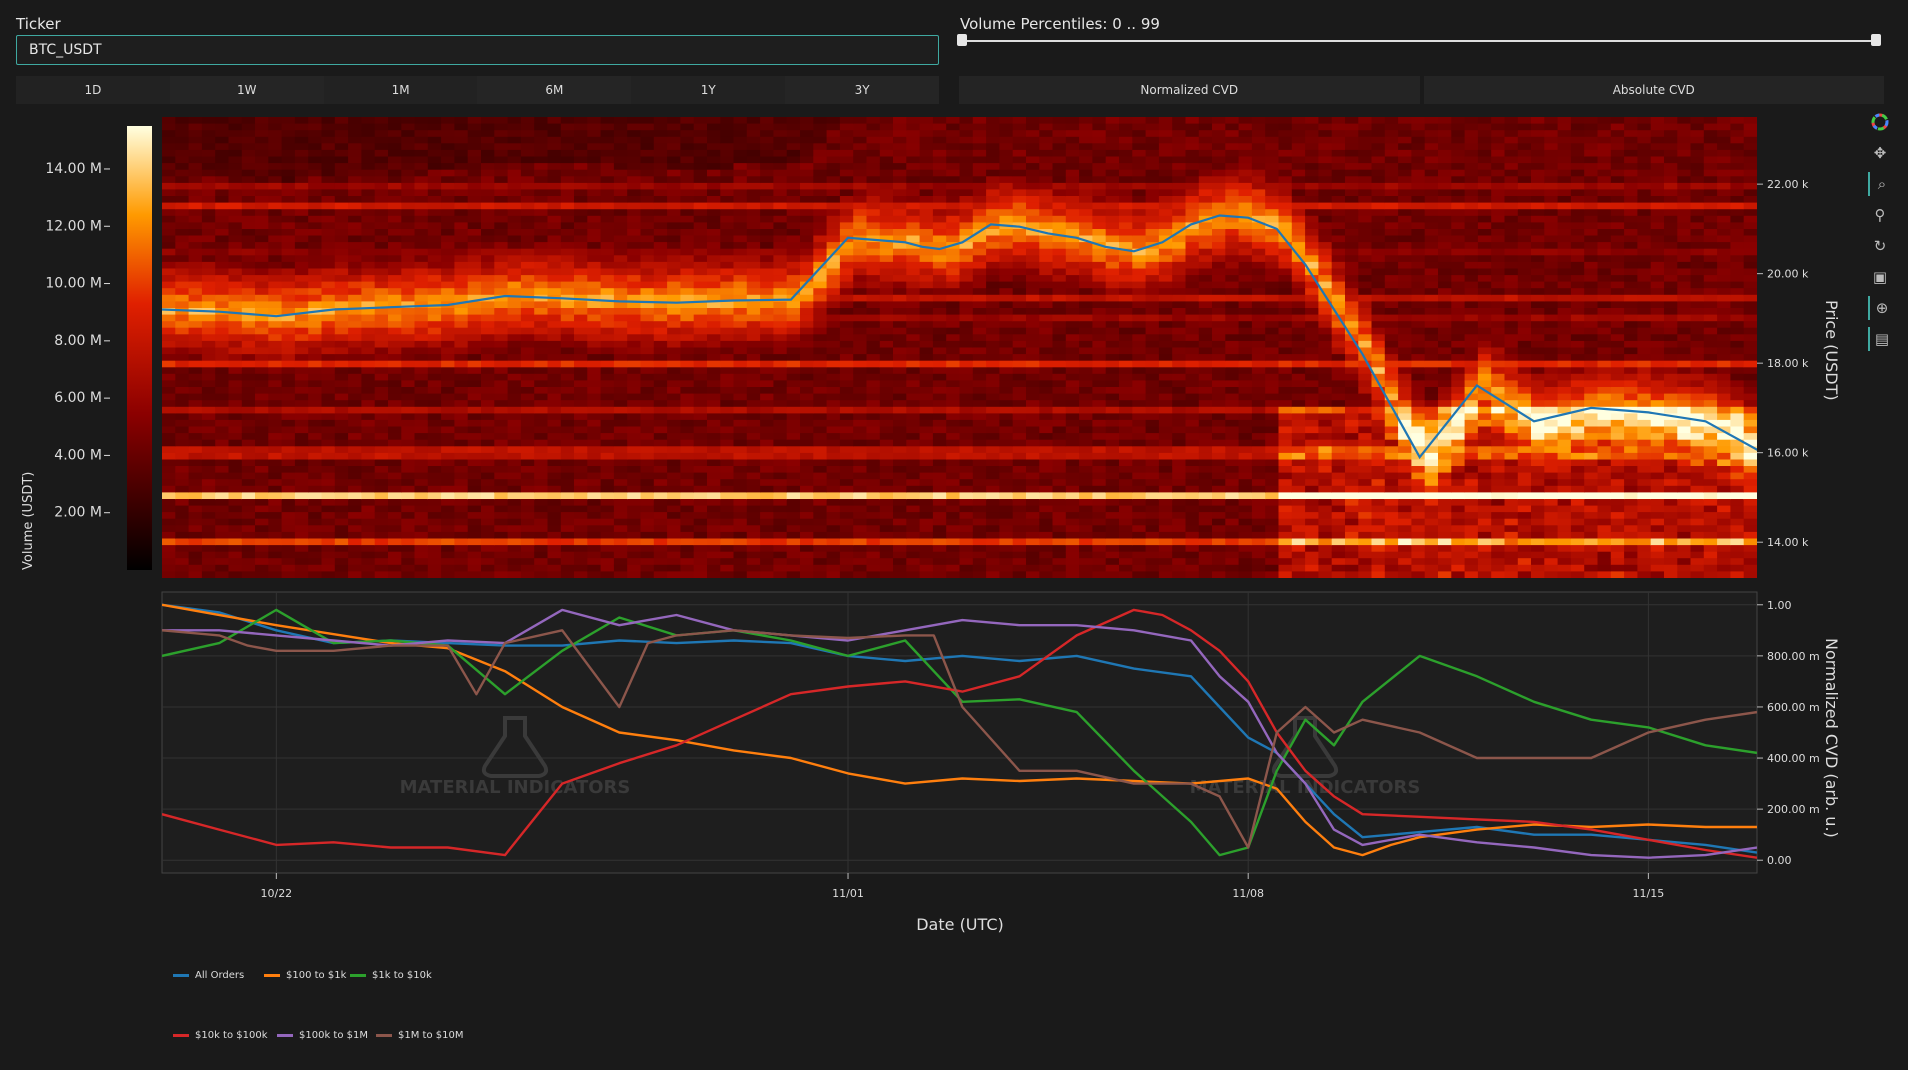 This screenshot has width=1908, height=1070. I want to click on crosshair-icon: ⊕, so click(1881, 308).